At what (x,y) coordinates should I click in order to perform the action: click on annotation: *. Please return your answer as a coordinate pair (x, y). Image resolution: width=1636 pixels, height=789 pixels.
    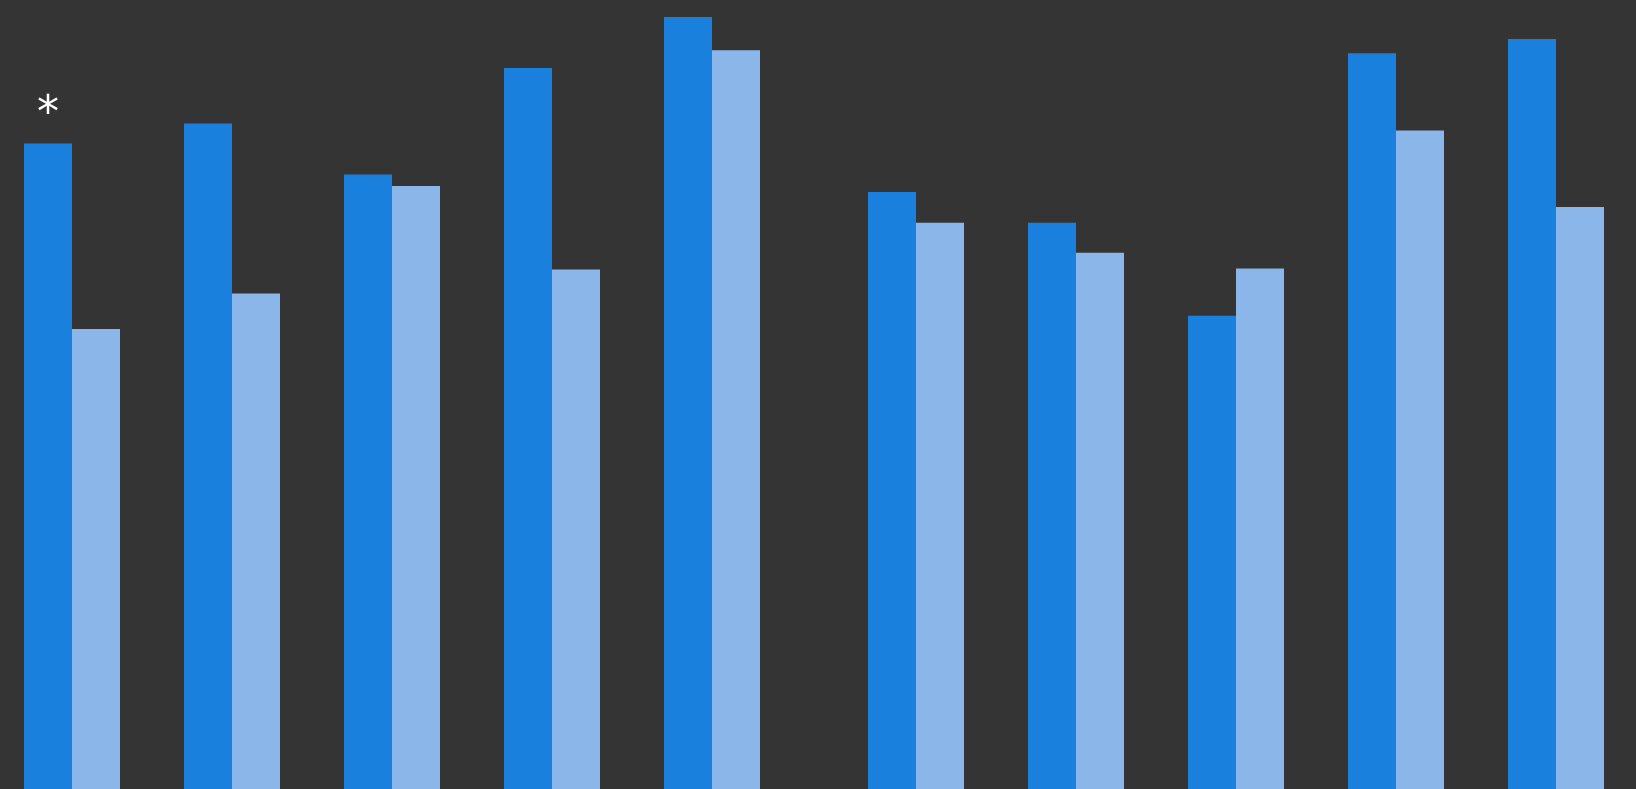
    Looking at the image, I should click on (48, 111).